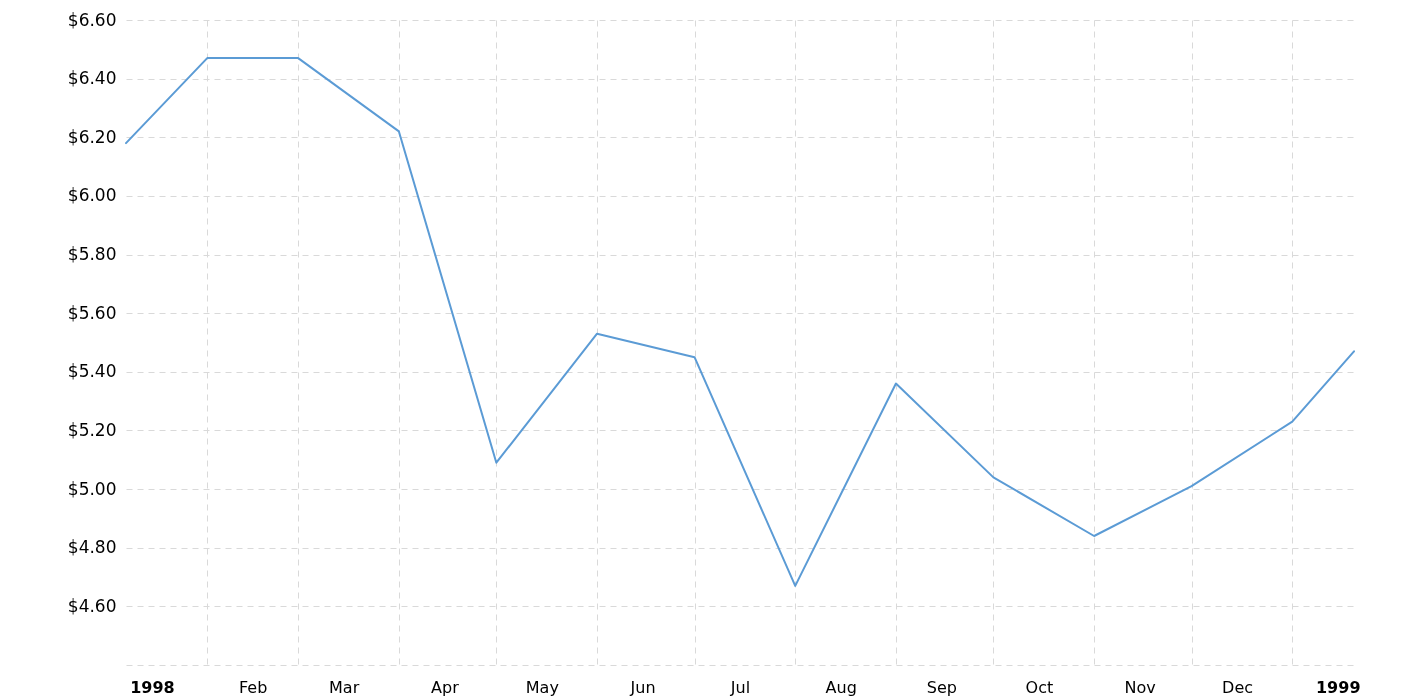 Image resolution: width=1415 pixels, height=700 pixels. I want to click on x-tick-label: Feb, so click(253, 687).